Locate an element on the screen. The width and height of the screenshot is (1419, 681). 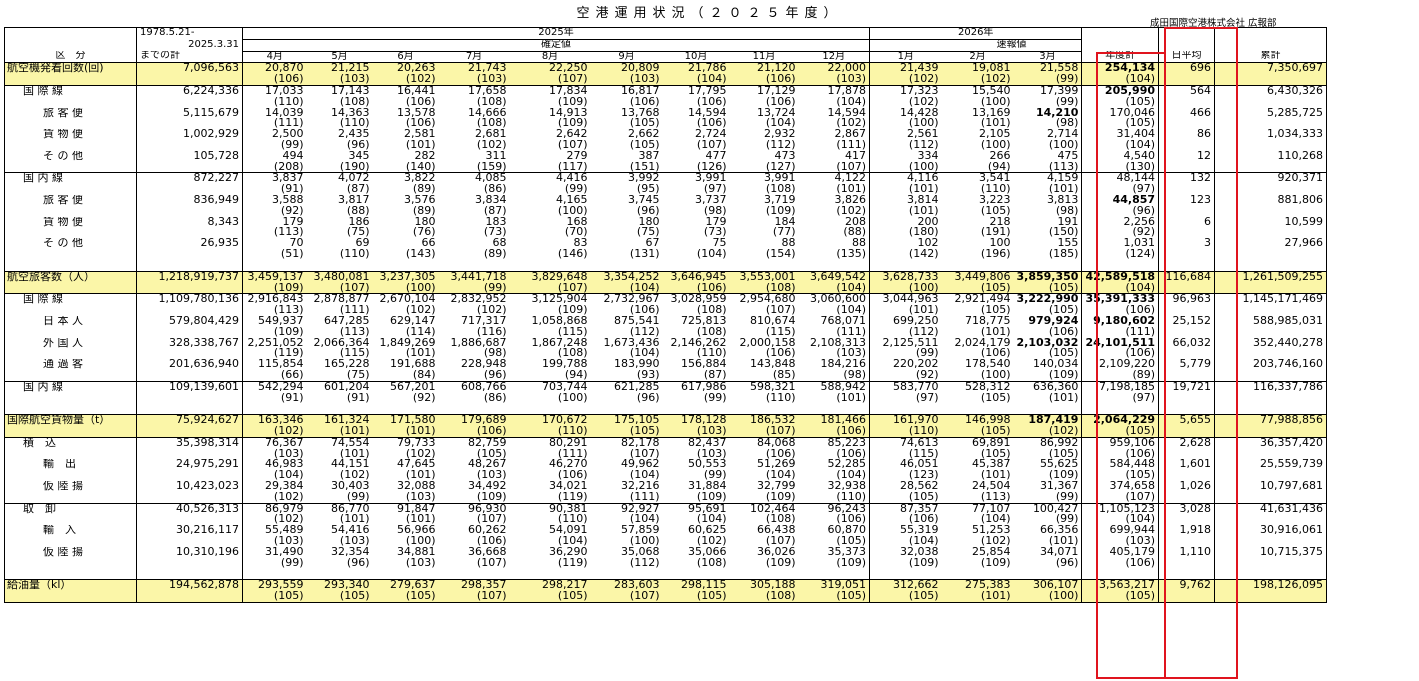
month-value: 92,927 is located at coordinates (626, 508).